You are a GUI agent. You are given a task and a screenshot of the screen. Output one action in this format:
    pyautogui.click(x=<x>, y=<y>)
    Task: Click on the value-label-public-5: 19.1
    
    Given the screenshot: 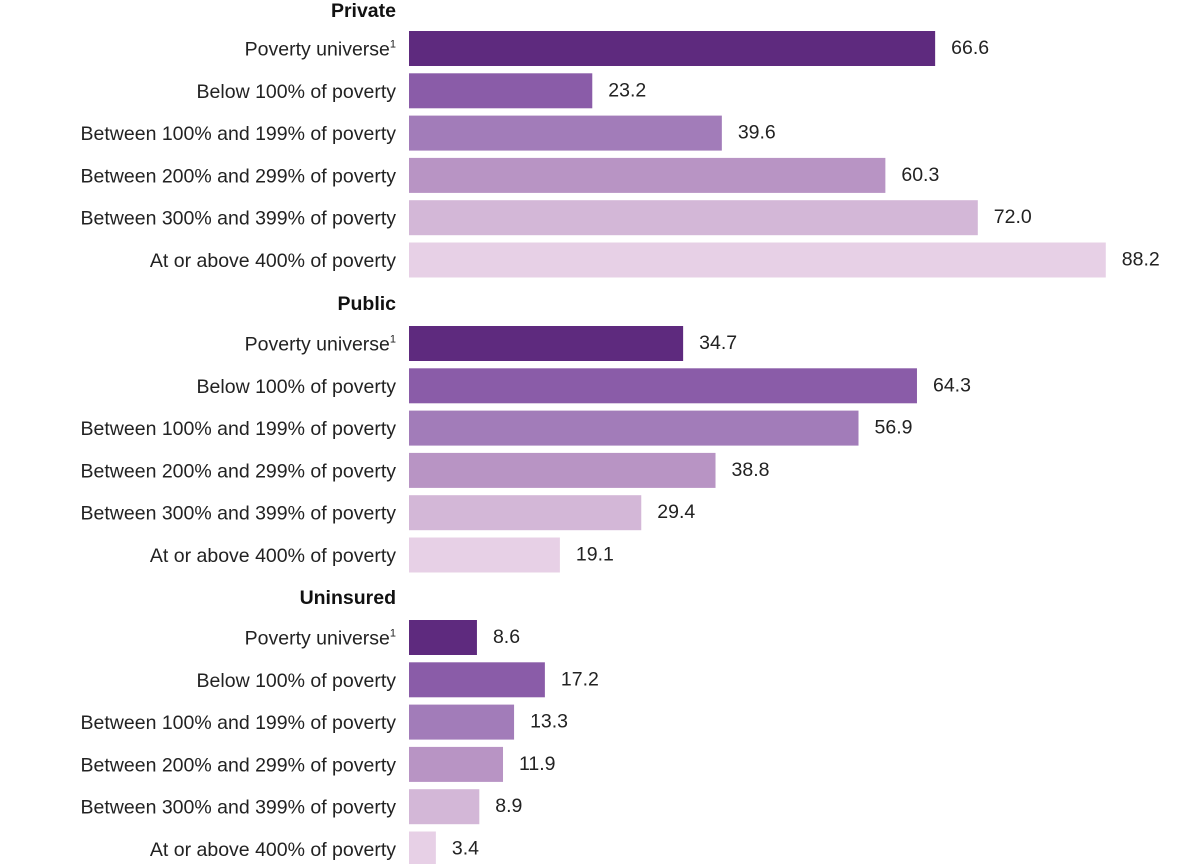 What is the action you would take?
    pyautogui.click(x=595, y=555)
    